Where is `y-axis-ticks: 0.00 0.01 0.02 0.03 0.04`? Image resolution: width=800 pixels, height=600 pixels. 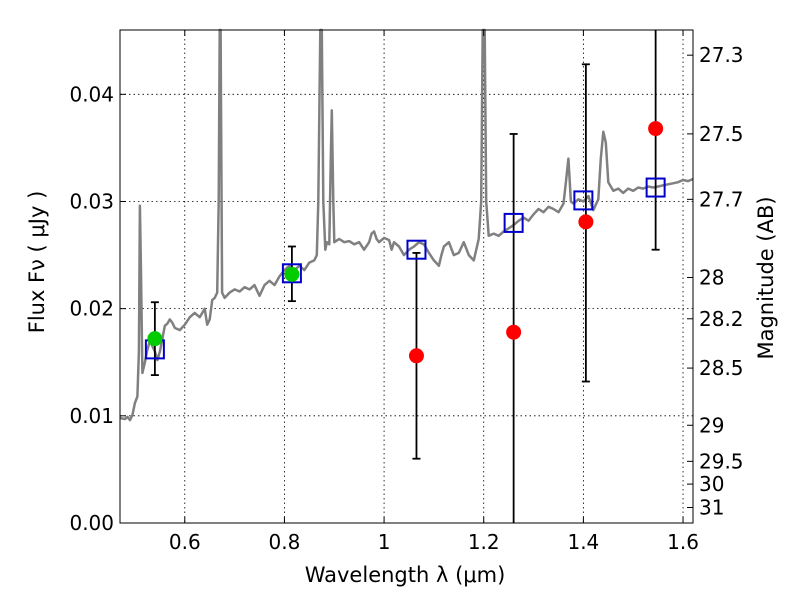 y-axis-ticks: 0.00 0.01 0.02 0.03 0.04 is located at coordinates (97, 308).